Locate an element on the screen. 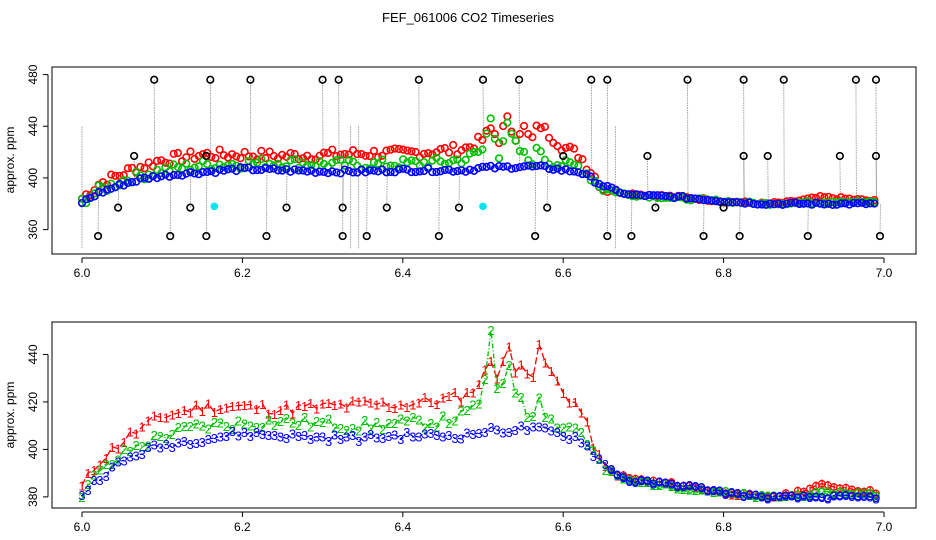 Image resolution: width=936 pixels, height=540 pixels. bottom-y-axis-label: approx. ppm is located at coordinates (10, 415).